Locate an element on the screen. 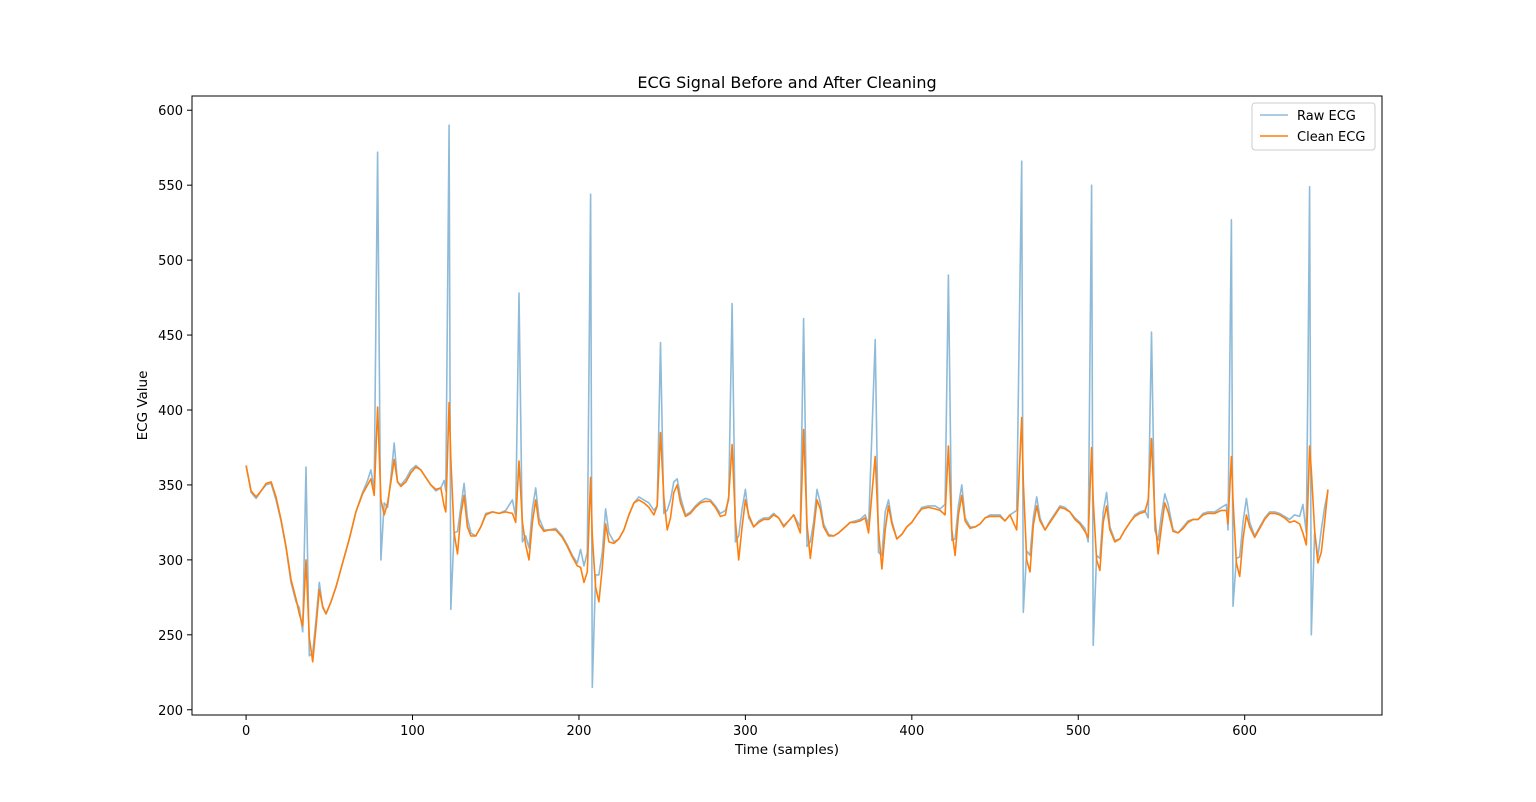 This screenshot has width=1536, height=802. x-tick-label: 500 is located at coordinates (1078, 731).